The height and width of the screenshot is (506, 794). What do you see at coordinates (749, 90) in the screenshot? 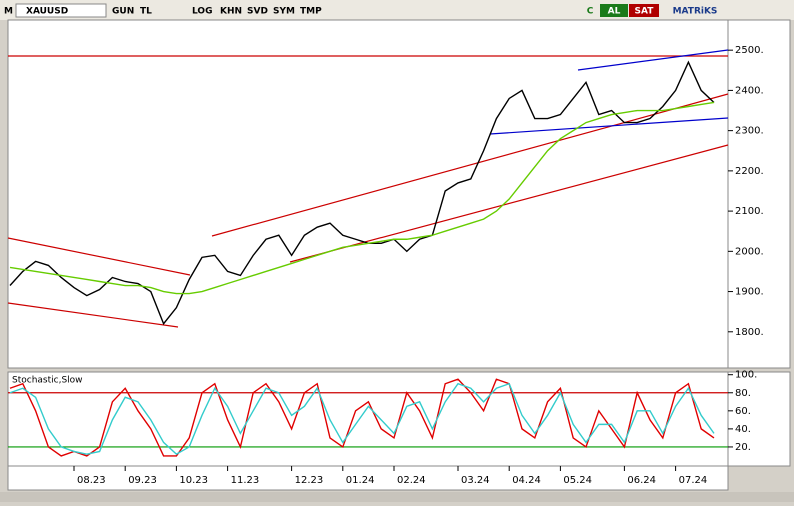
I see `y-tick-label: 2400.` at bounding box center [749, 90].